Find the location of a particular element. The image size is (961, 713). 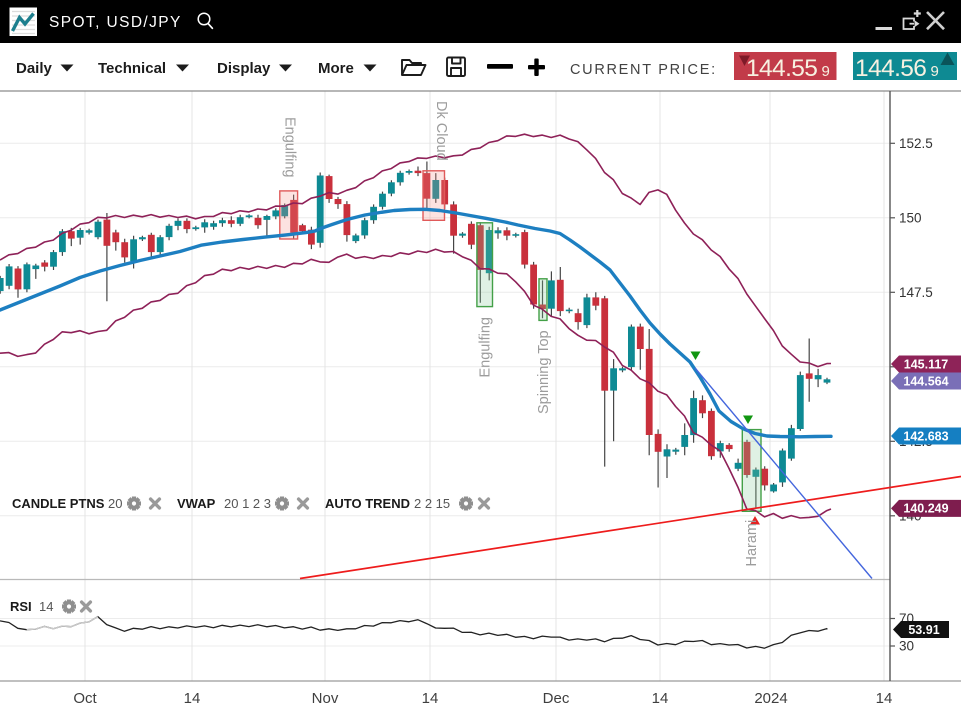

svg-text: AUTO TREND is located at coordinates (367, 503).